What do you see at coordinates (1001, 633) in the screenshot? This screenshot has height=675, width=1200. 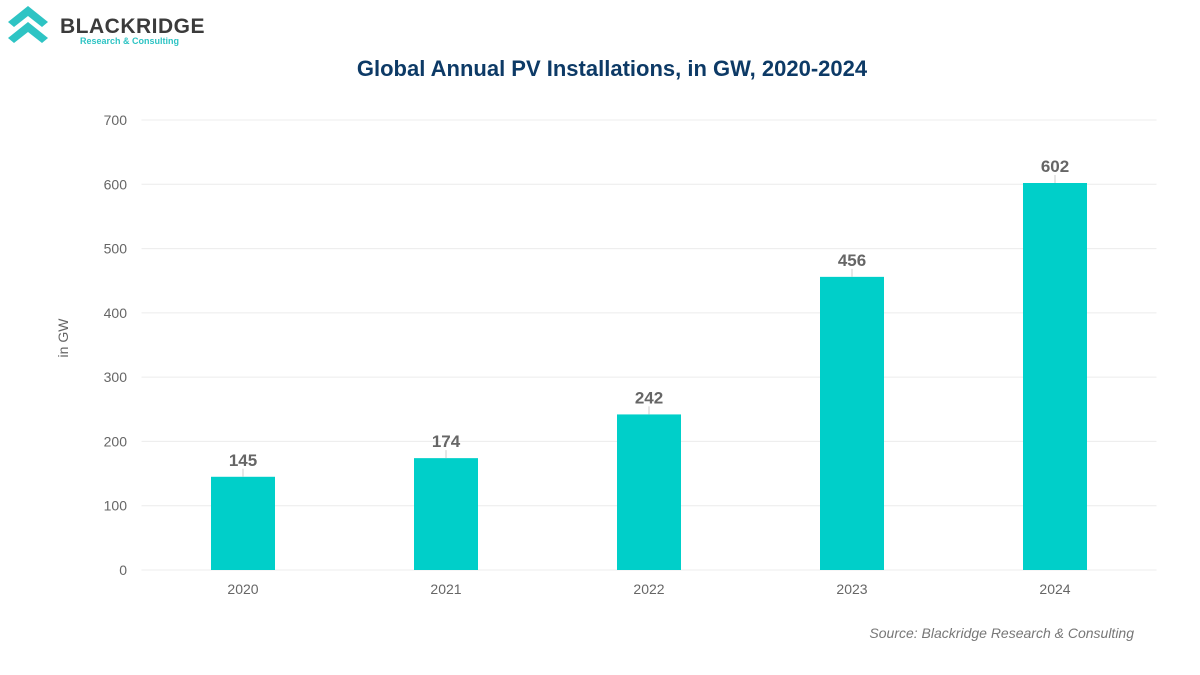 I see `source-note: Source: Blackridge Research & Consulting` at bounding box center [1001, 633].